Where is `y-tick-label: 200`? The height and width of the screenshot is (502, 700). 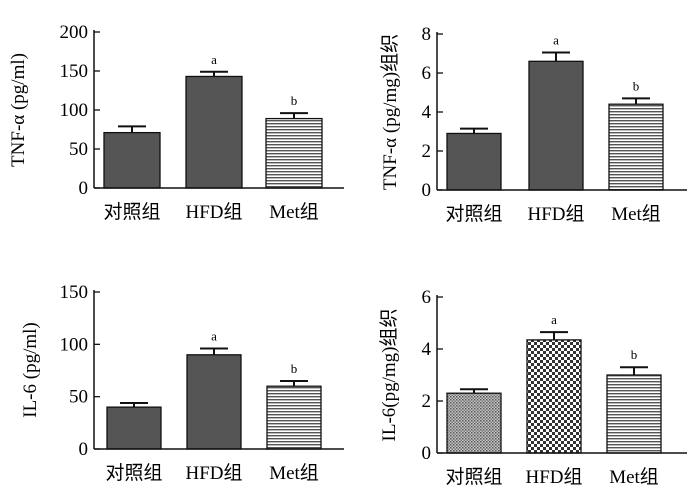 y-tick-label: 200 is located at coordinates (74, 32).